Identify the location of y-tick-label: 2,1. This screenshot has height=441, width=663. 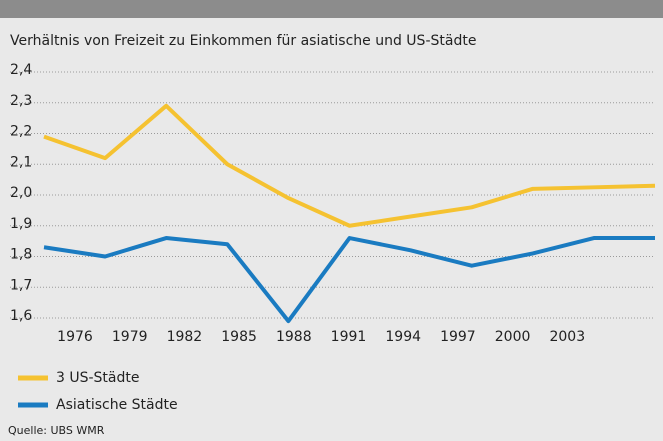
(21, 162).